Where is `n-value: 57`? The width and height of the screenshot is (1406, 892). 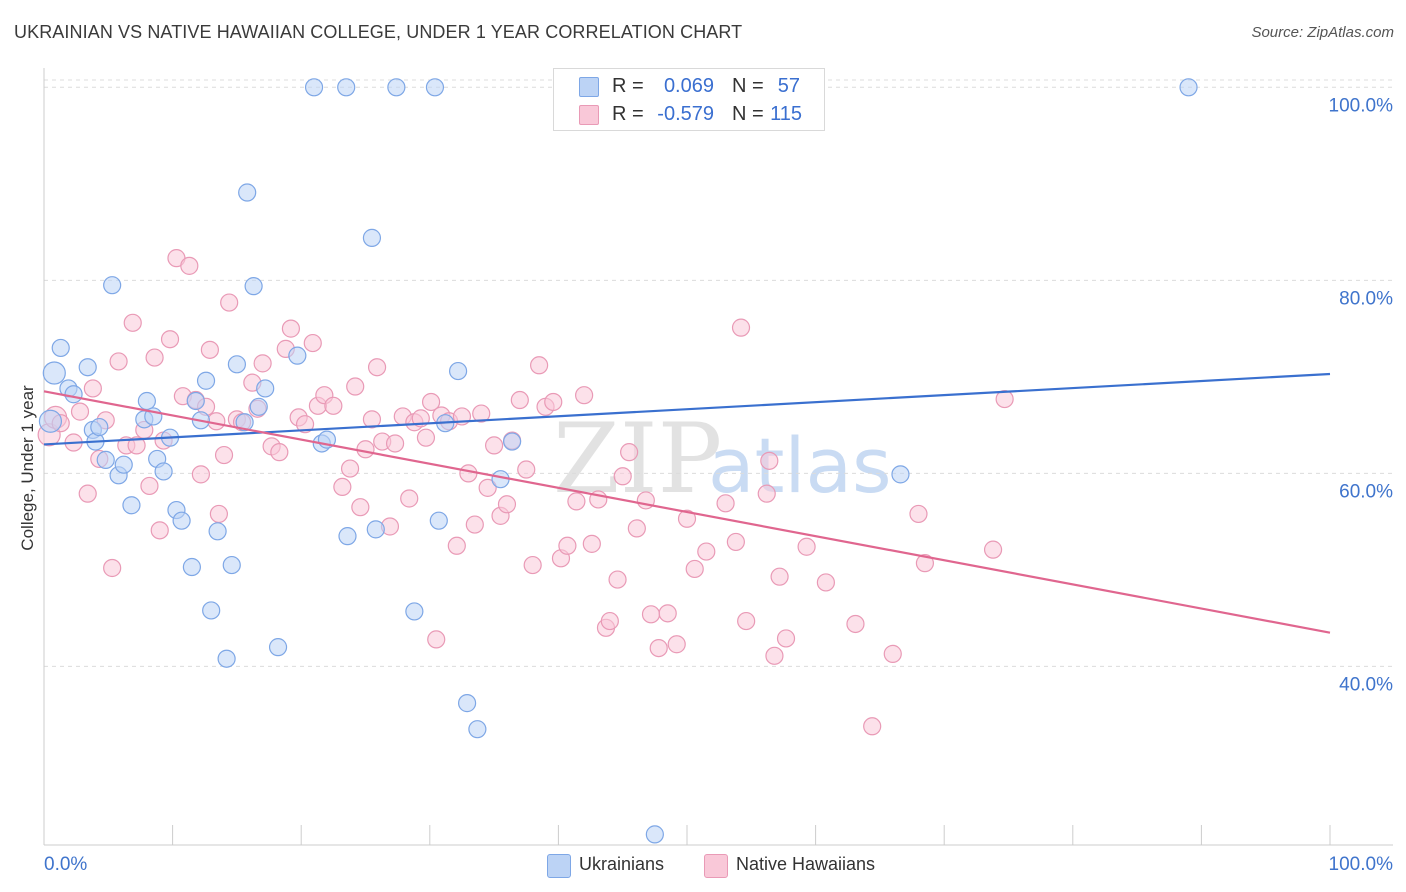
n-value: 57 is located at coordinates (788, 86).